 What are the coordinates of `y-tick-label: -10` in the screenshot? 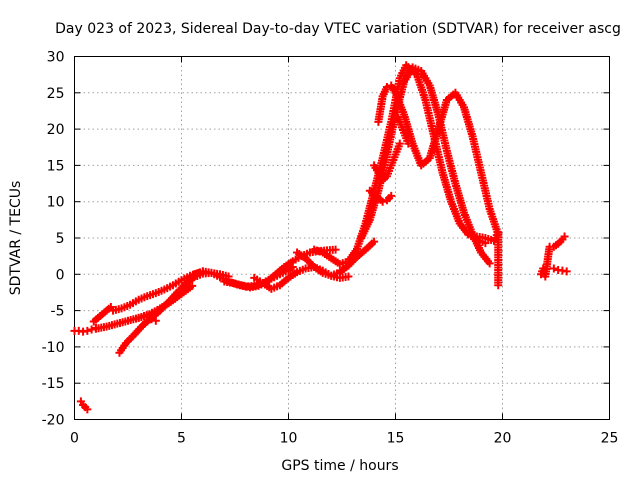 It's located at (53, 348).